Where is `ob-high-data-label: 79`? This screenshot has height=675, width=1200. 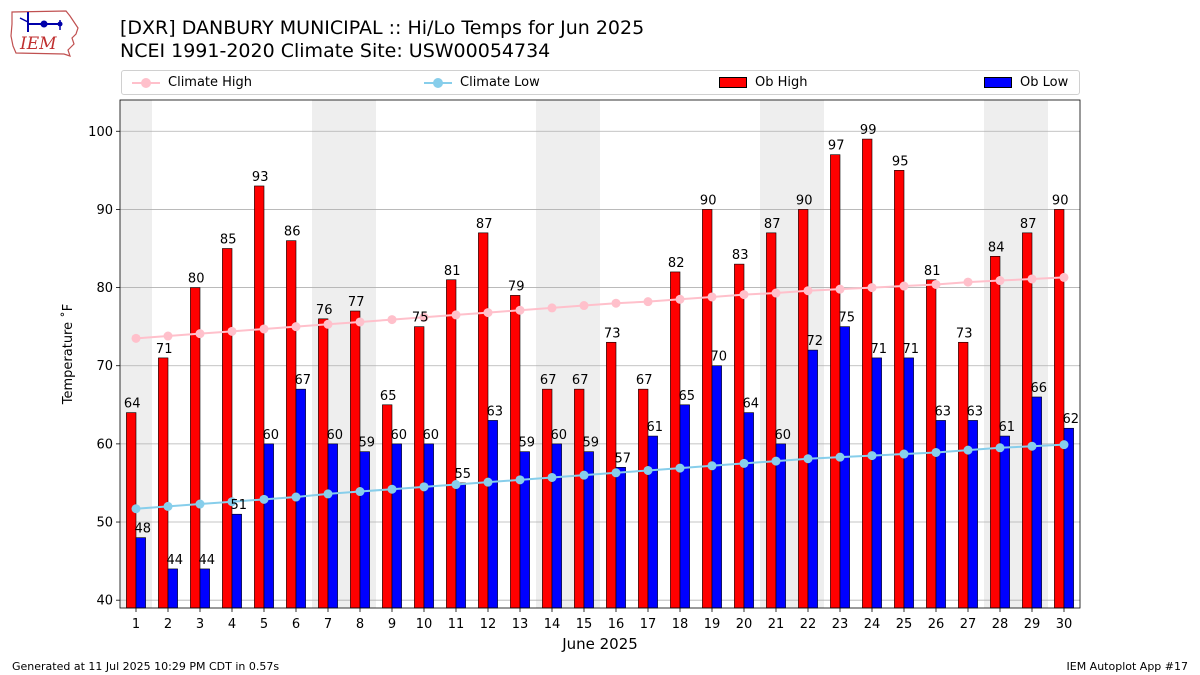 ob-high-data-label: 79 is located at coordinates (516, 286).